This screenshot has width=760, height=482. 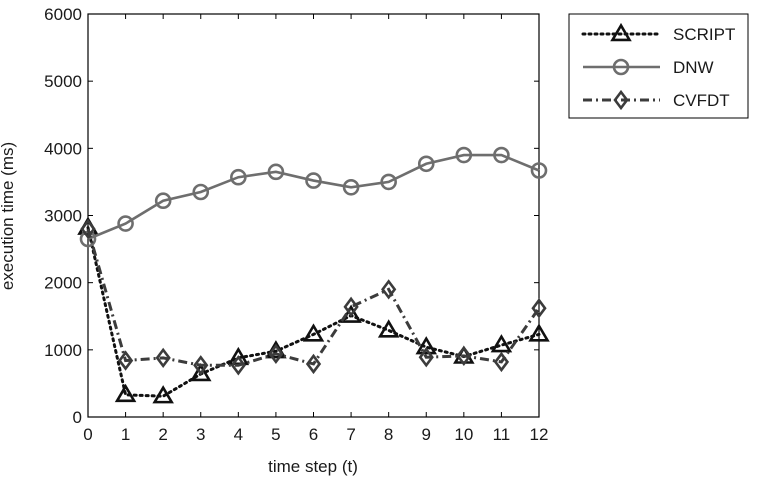 What do you see at coordinates (77, 417) in the screenshot?
I see `y-tick-label: 0` at bounding box center [77, 417].